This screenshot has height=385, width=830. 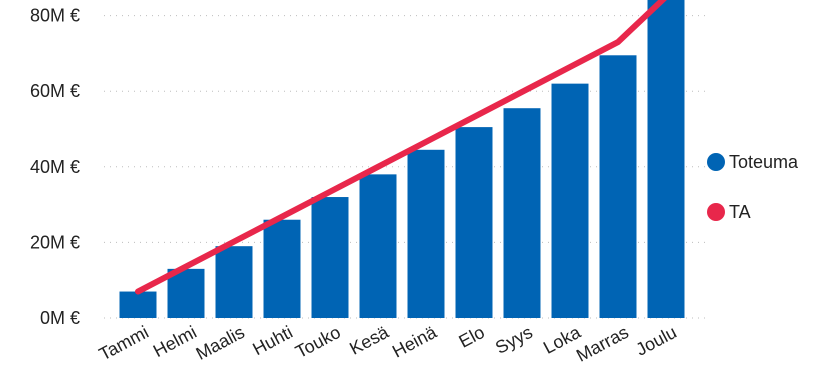 What do you see at coordinates (740, 212) in the screenshot?
I see `legend-label: TA` at bounding box center [740, 212].